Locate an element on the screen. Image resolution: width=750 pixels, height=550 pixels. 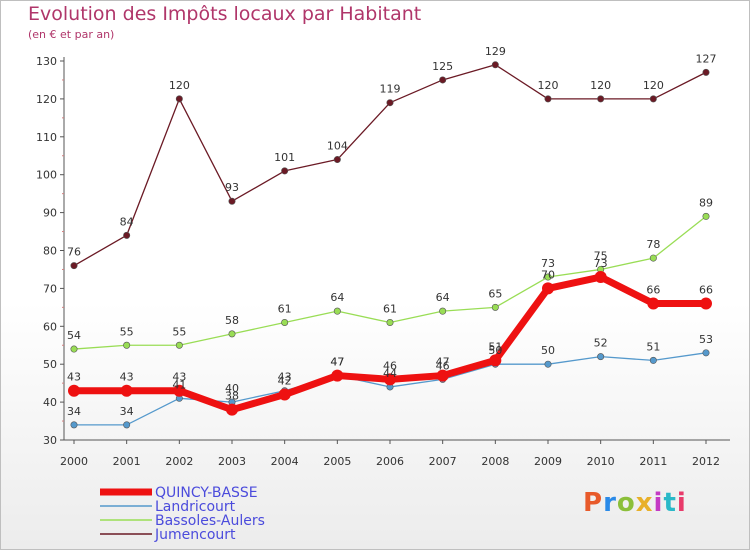
y-tick-label: 100 is located at coordinates (46, 175).